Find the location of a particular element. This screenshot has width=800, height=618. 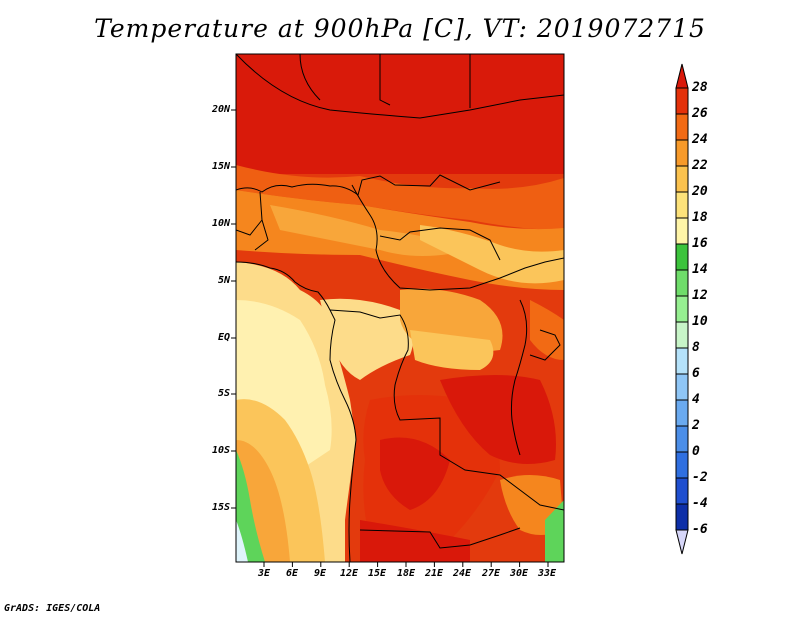

lat-label-20n: 20N is located at coordinates (220, 109).